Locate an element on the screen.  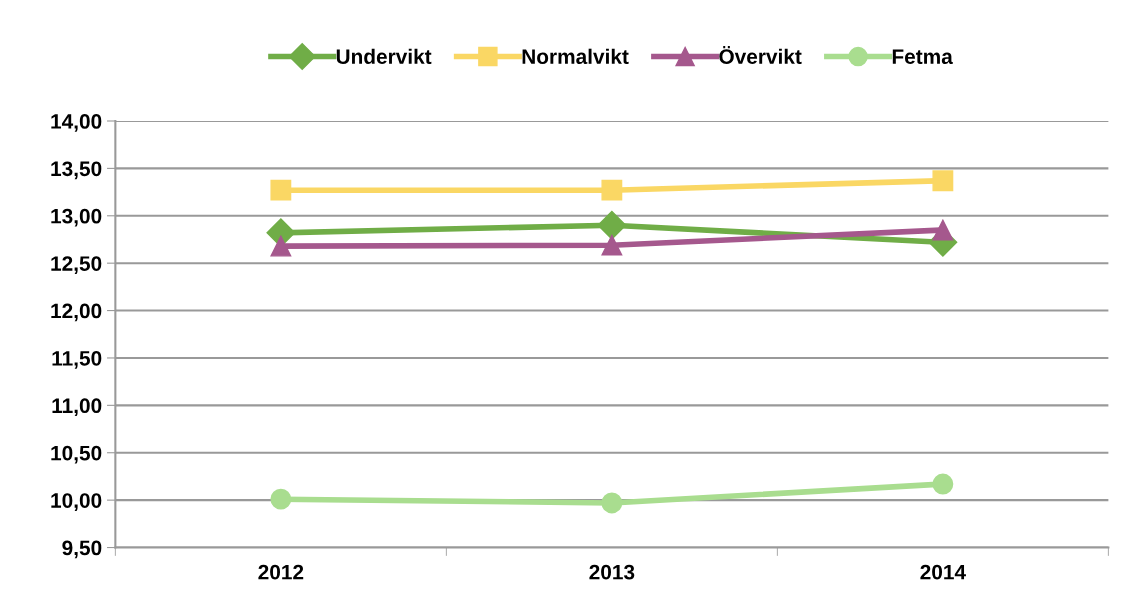
y-tick-label: 11,50 is located at coordinates (77, 359).